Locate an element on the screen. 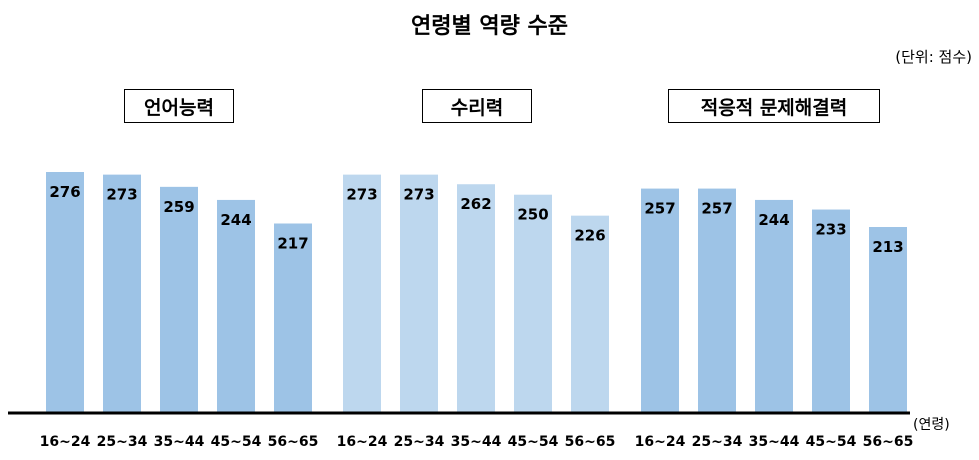  x-tick-label-1-2: 35~44 is located at coordinates (476, 442).